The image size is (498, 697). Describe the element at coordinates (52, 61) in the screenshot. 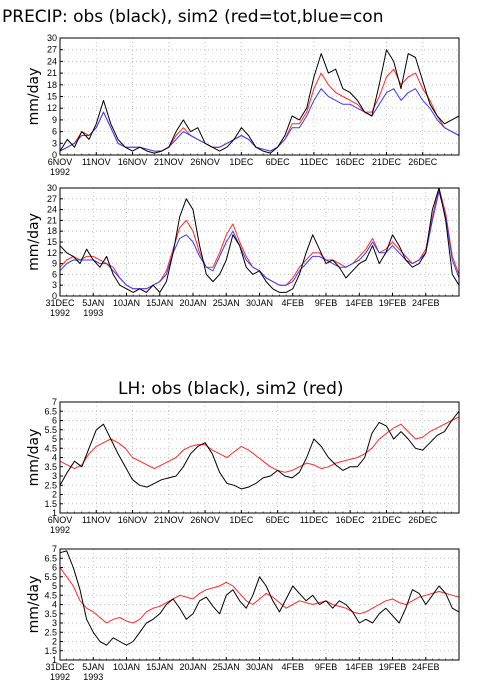

I see `y-tick-label: 24` at that location.